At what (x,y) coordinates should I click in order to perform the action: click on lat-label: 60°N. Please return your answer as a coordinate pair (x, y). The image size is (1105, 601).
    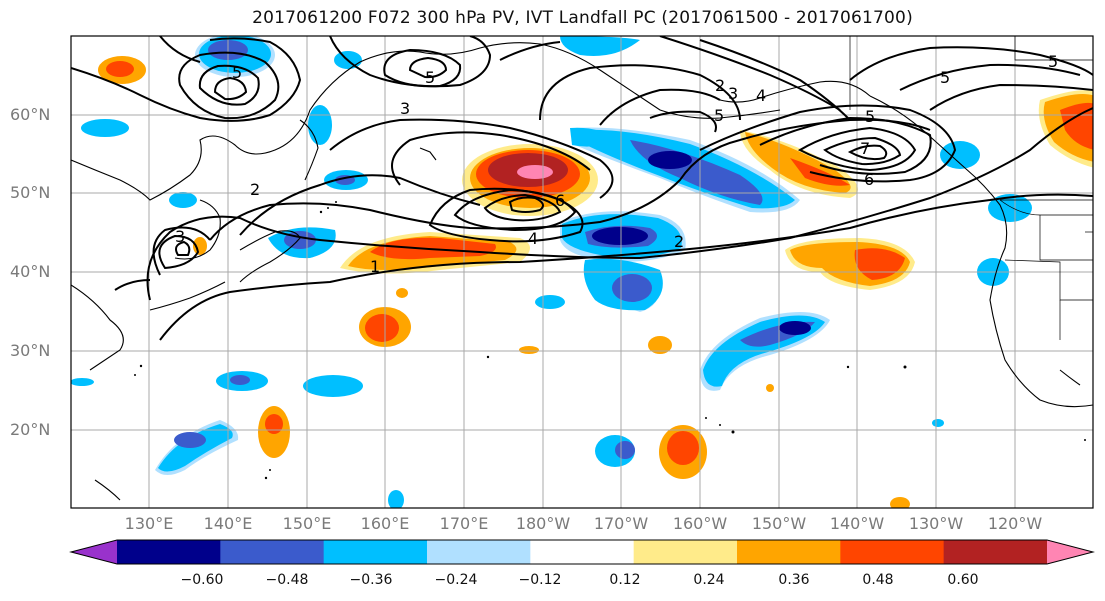
    Looking at the image, I should click on (30, 114).